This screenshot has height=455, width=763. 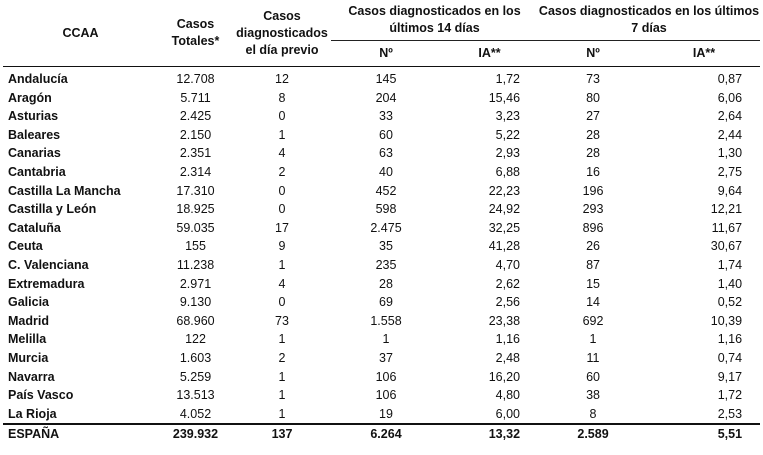 What do you see at coordinates (195, 357) in the screenshot?
I see `cell-casos-totales: 1.603` at bounding box center [195, 357].